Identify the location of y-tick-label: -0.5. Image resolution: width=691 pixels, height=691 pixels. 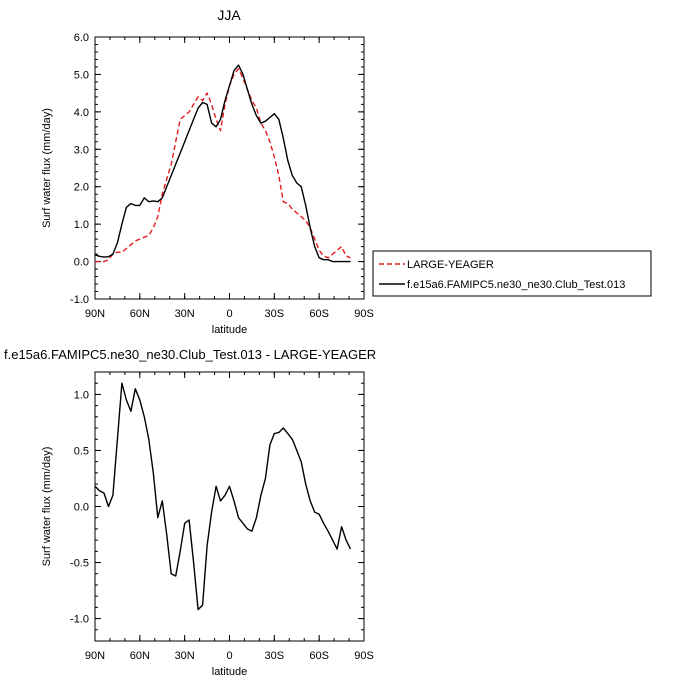
(79, 564).